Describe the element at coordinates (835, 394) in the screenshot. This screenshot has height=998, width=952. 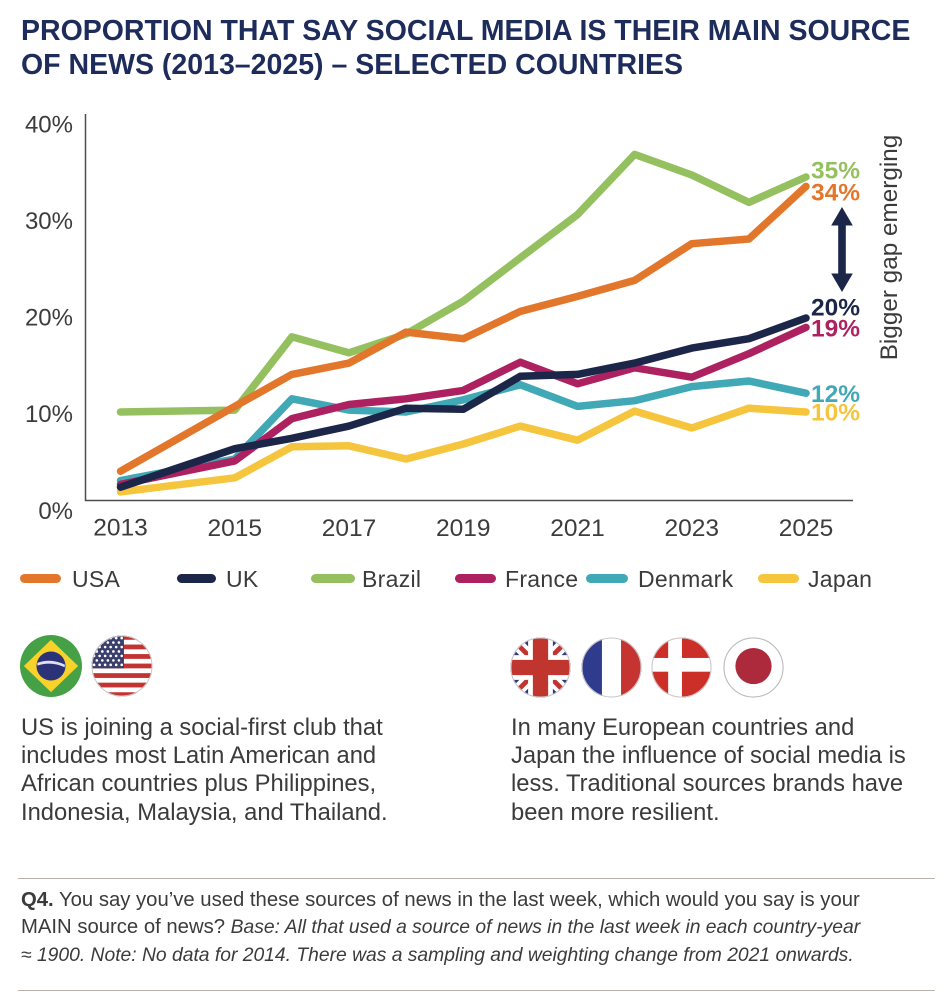
I see `svg-text: 12%` at that location.